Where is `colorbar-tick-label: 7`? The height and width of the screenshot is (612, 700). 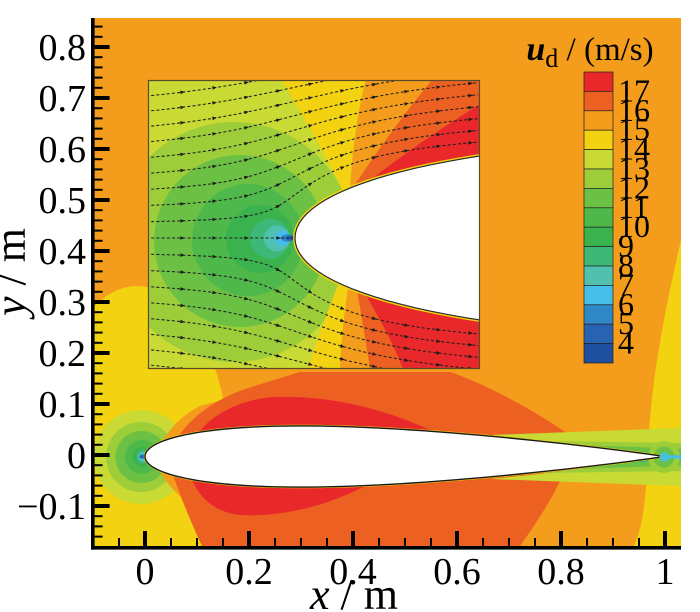
colorbar-tick-label: 7 is located at coordinates (626, 284).